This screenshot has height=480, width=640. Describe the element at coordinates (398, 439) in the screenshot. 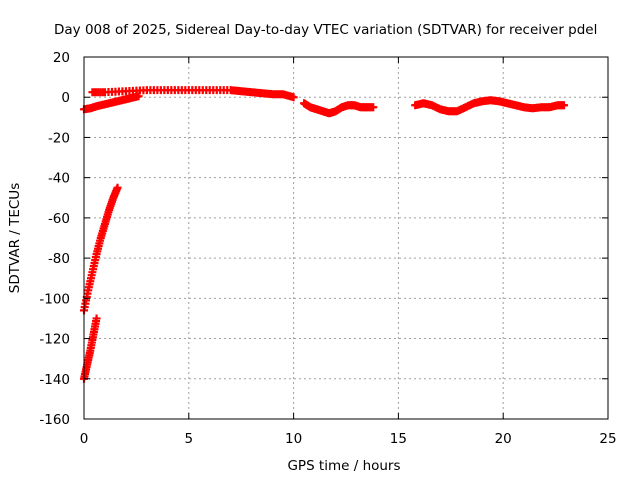

I see `x-tick-label: 15` at that location.